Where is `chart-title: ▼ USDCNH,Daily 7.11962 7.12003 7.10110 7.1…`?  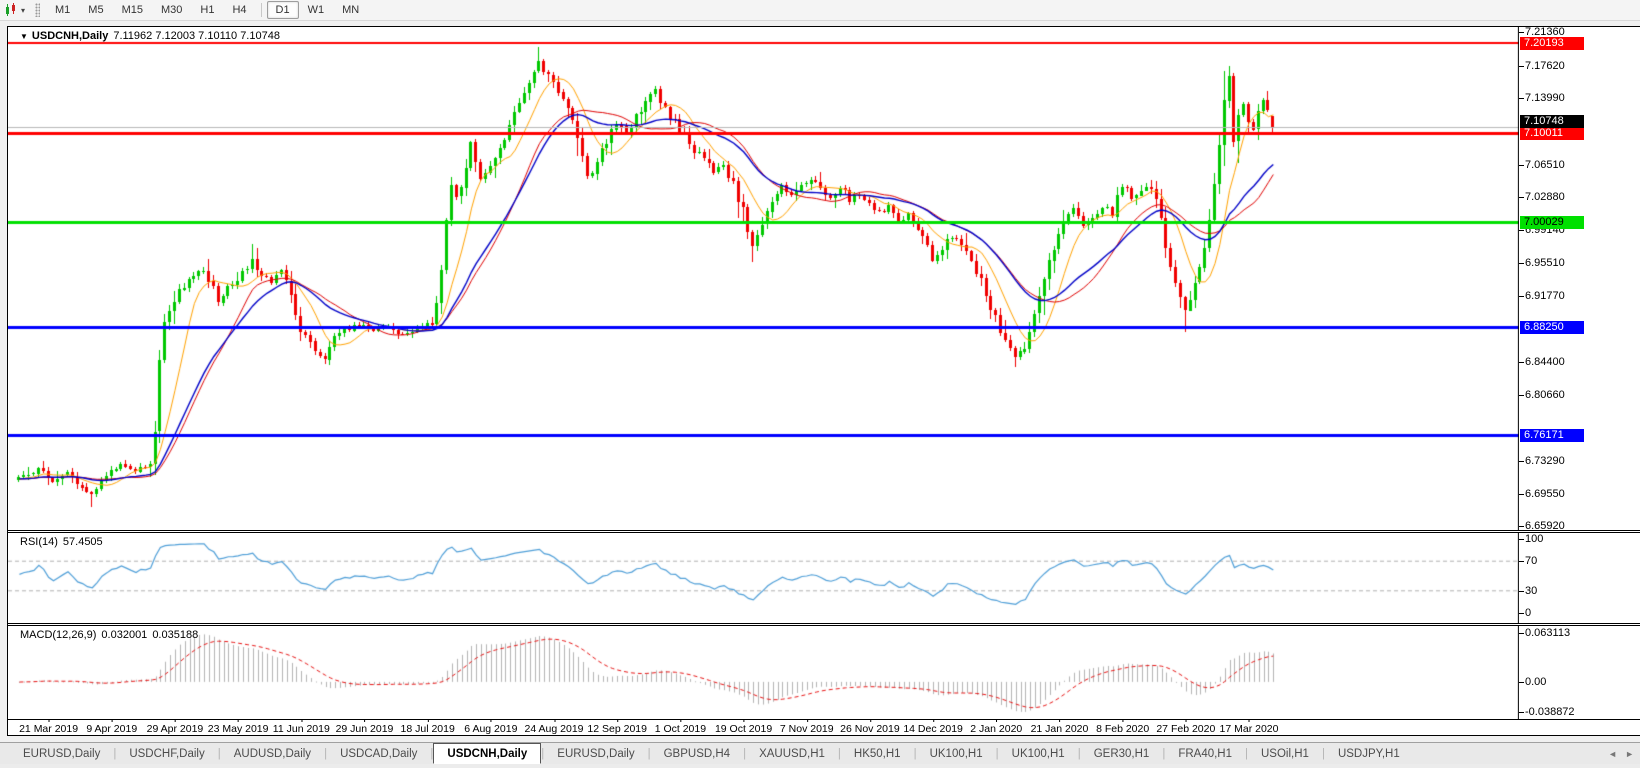
chart-title: ▼ USDCNH,Daily 7.11962 7.12003 7.10110 7.1… is located at coordinates (150, 36).